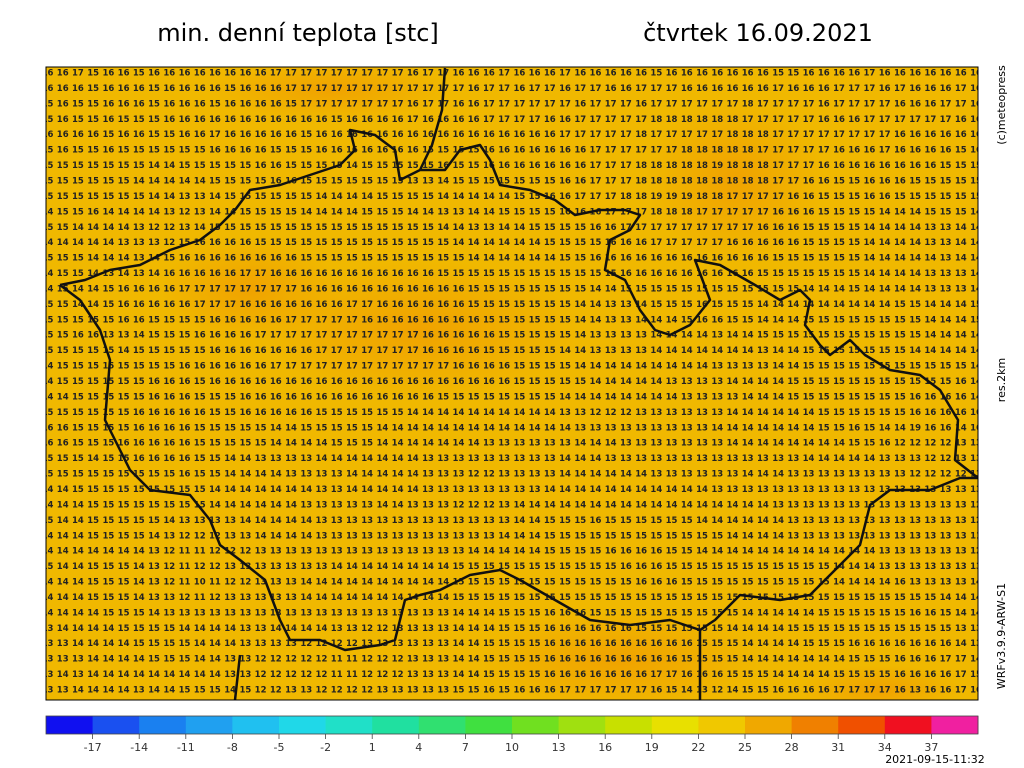 This screenshot has width=1024, height=768. I want to click on grid-value: 18, so click(687, 181).